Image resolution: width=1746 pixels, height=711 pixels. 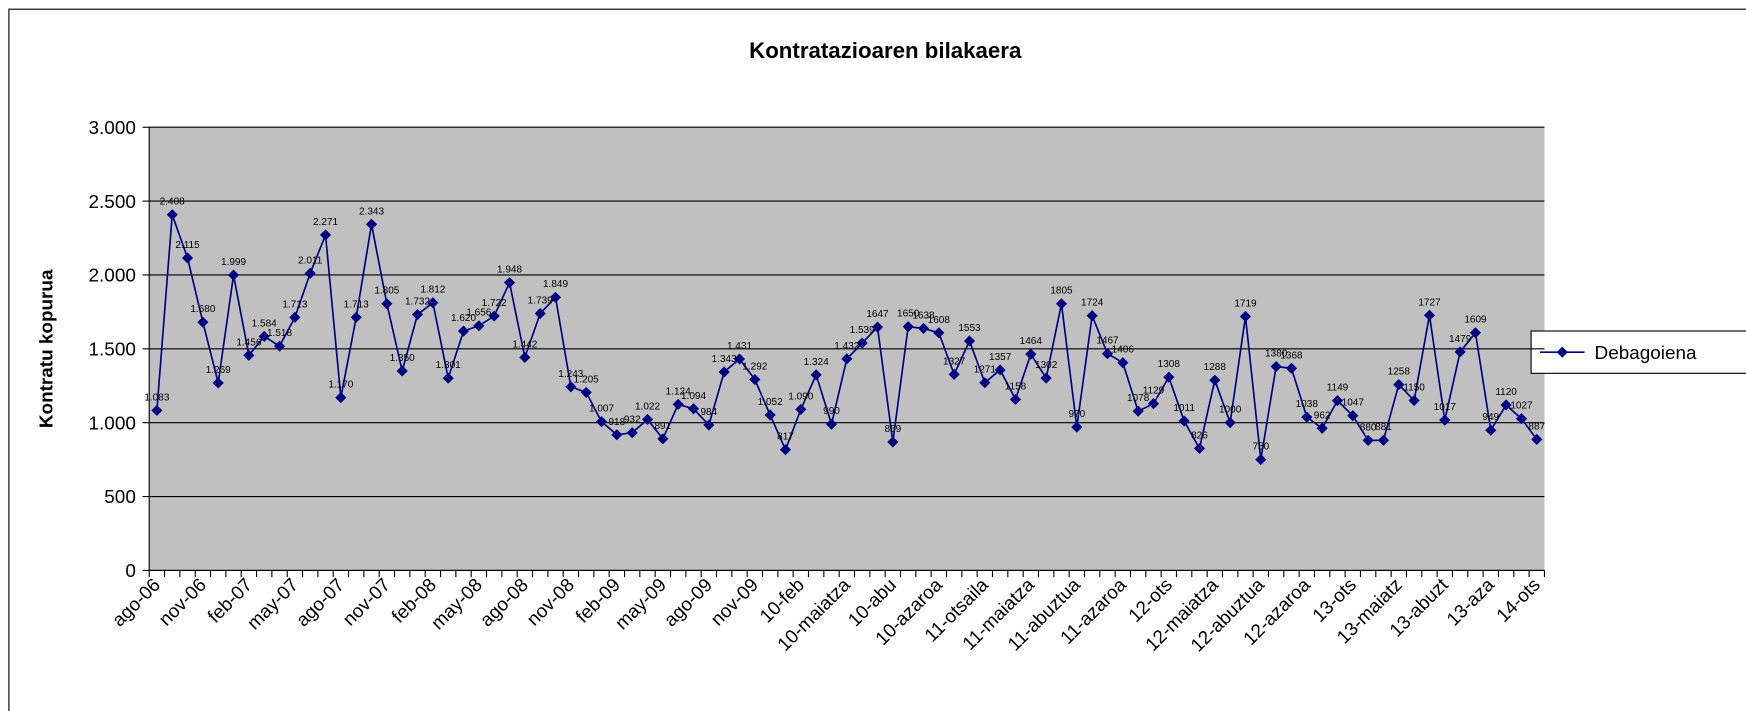 I want to click on y-tick-label: 3.000, so click(x=112, y=128).